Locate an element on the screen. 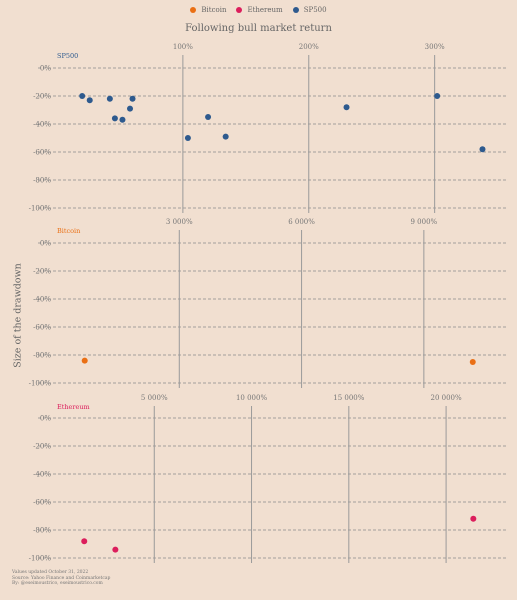 This screenshot has width=517, height=600. panel-title: SP500 is located at coordinates (67, 56).